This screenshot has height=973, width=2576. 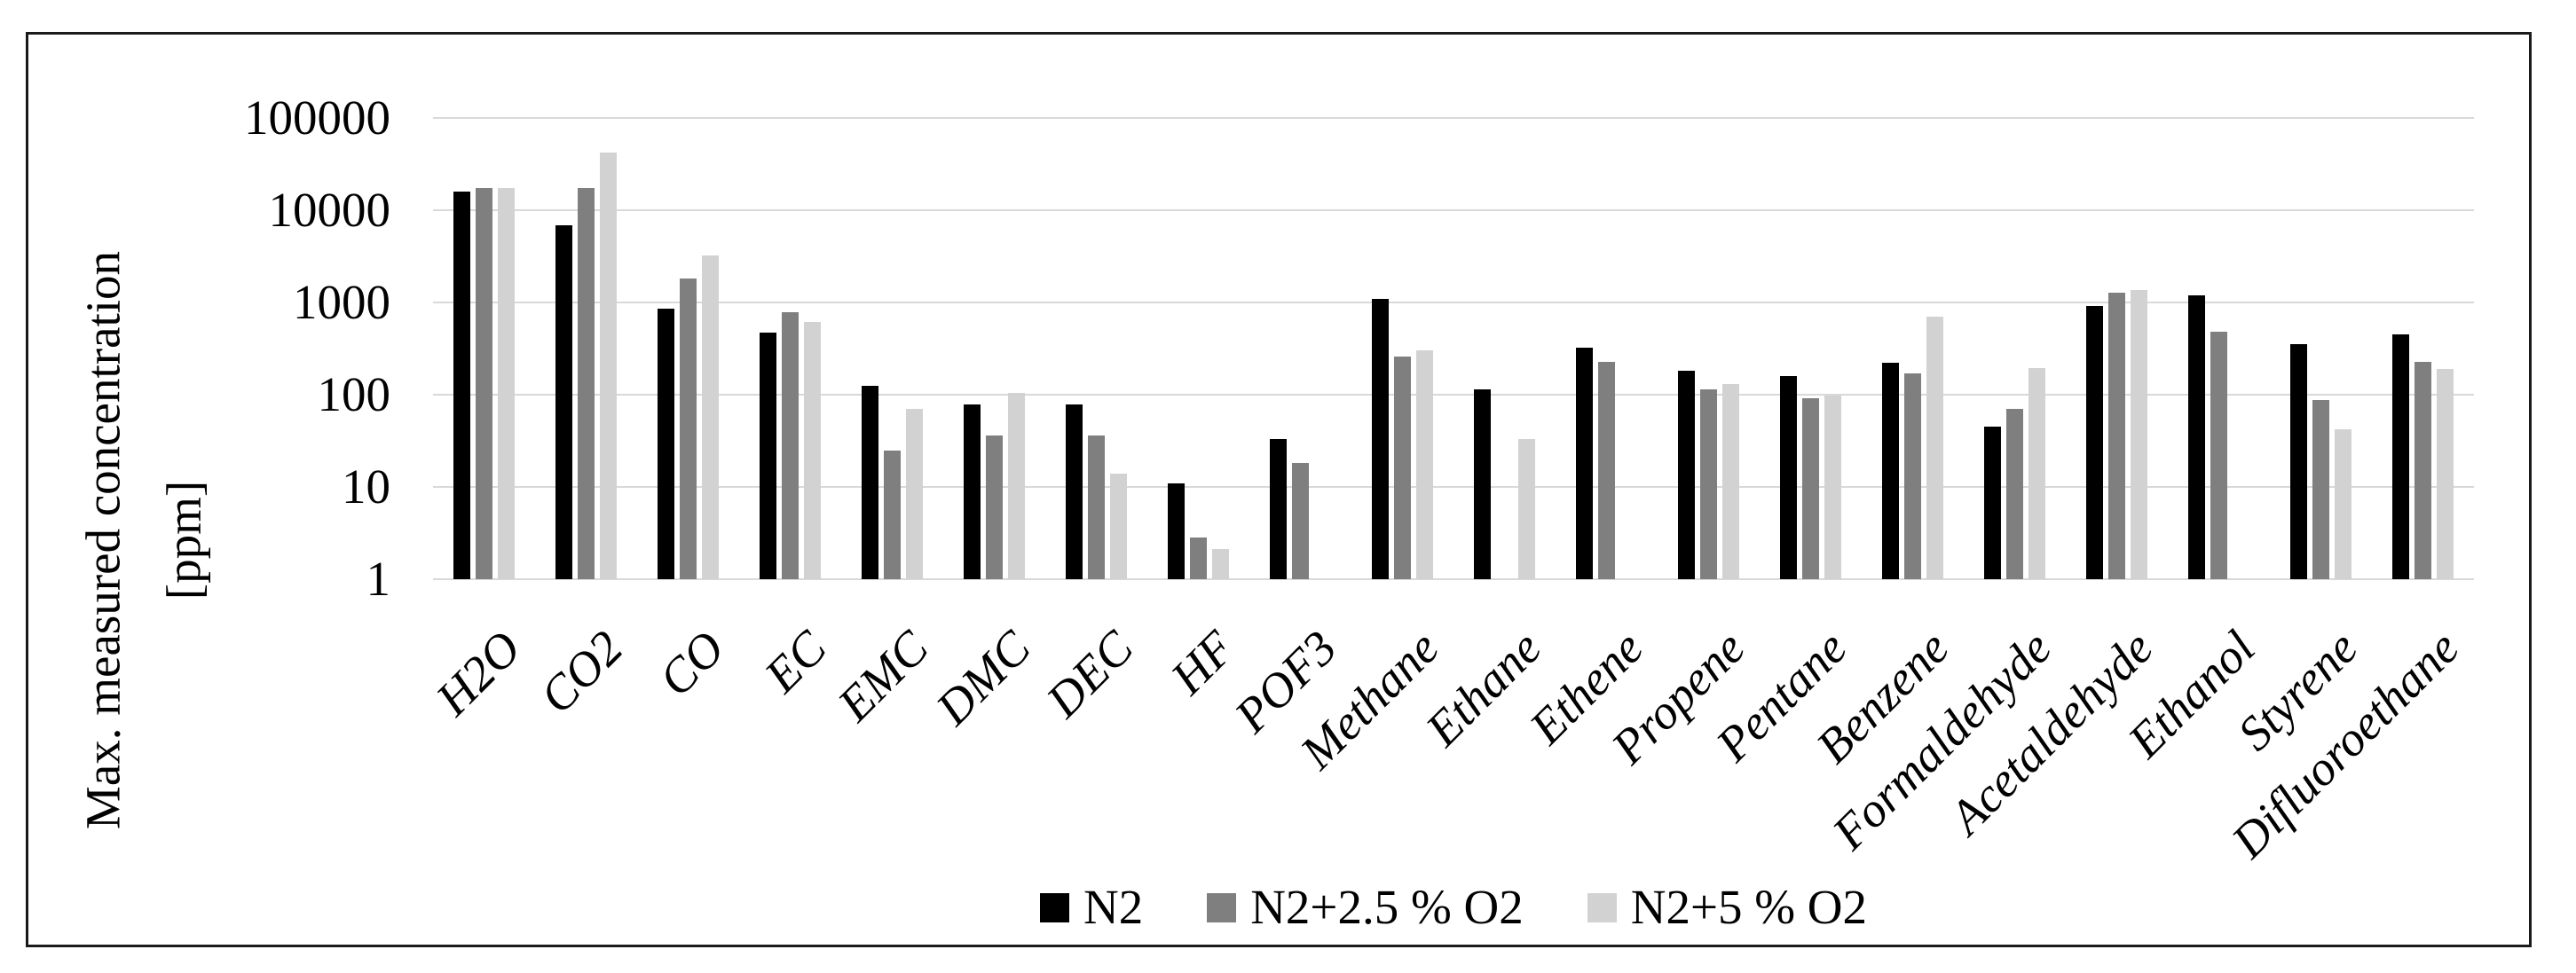 I want to click on bar-group-POF3, so click(x=1300, y=348).